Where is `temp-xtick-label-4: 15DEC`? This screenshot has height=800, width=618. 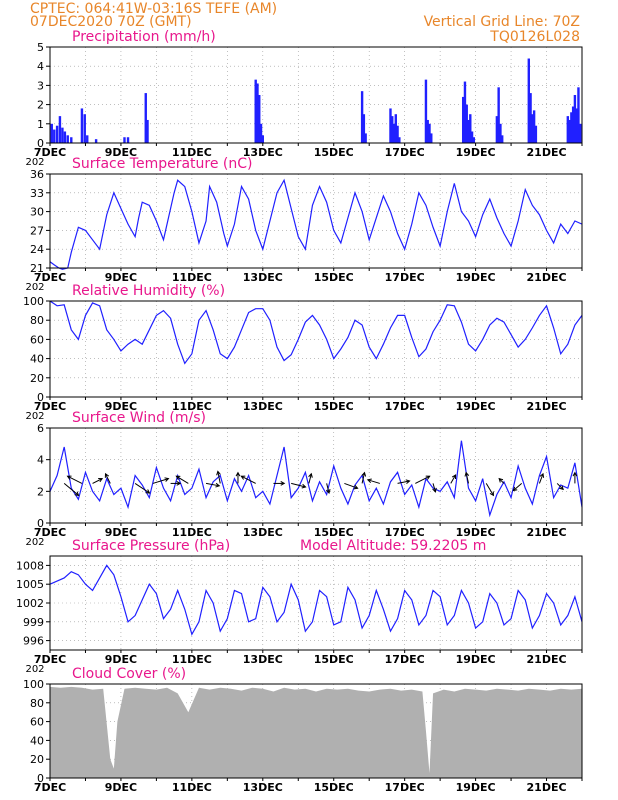 temp-xtick-label-4: 15DEC is located at coordinates (334, 277).